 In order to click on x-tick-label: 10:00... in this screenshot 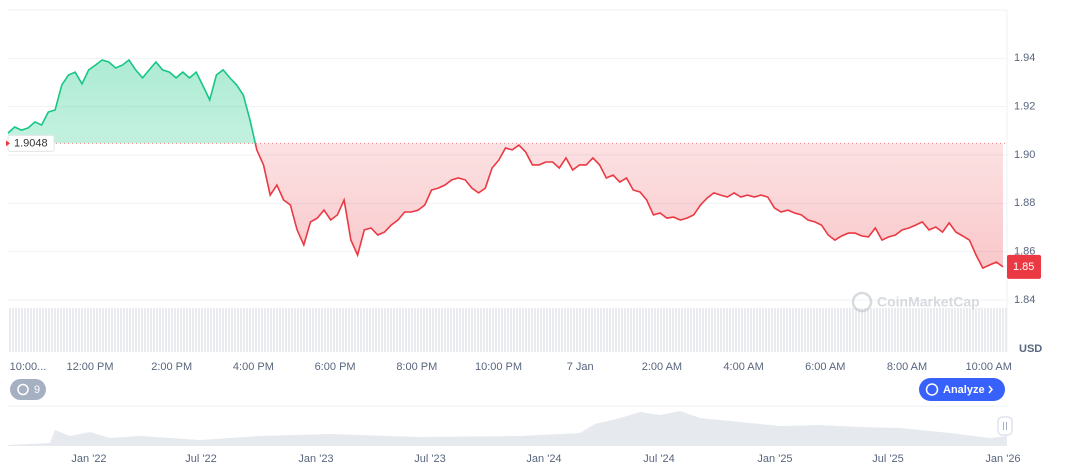, I will do `click(28, 367)`.